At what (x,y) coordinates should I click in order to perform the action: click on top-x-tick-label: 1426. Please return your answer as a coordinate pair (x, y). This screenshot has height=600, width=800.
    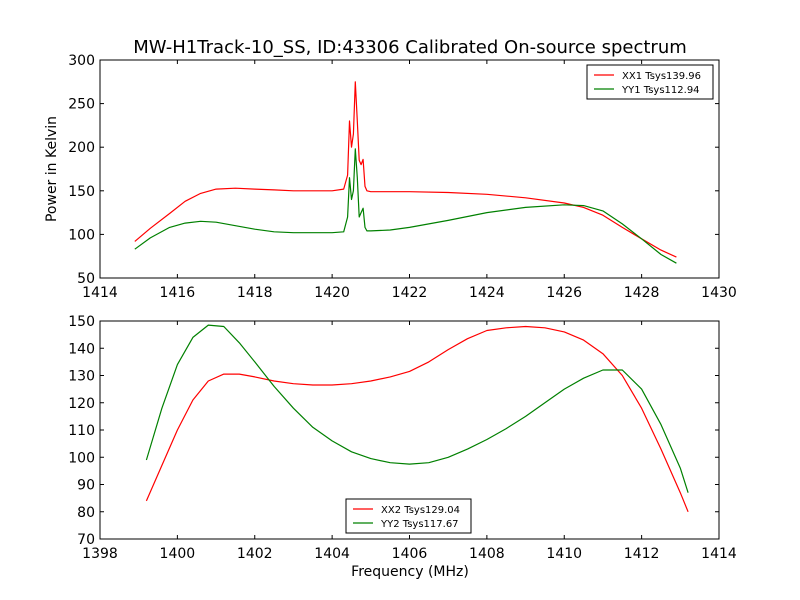
    Looking at the image, I should click on (564, 293).